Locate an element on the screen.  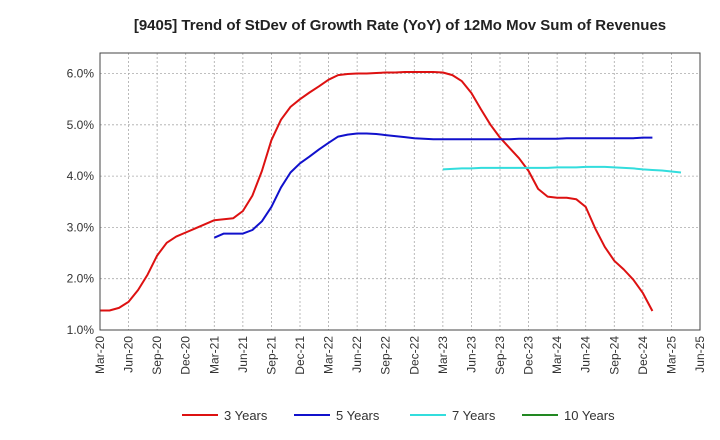
series-line-7-years is located at coordinates (562, 169).